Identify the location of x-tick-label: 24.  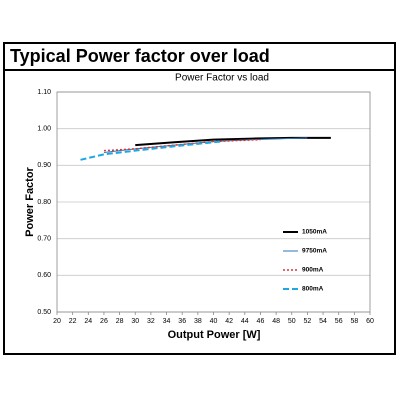
(88, 321).